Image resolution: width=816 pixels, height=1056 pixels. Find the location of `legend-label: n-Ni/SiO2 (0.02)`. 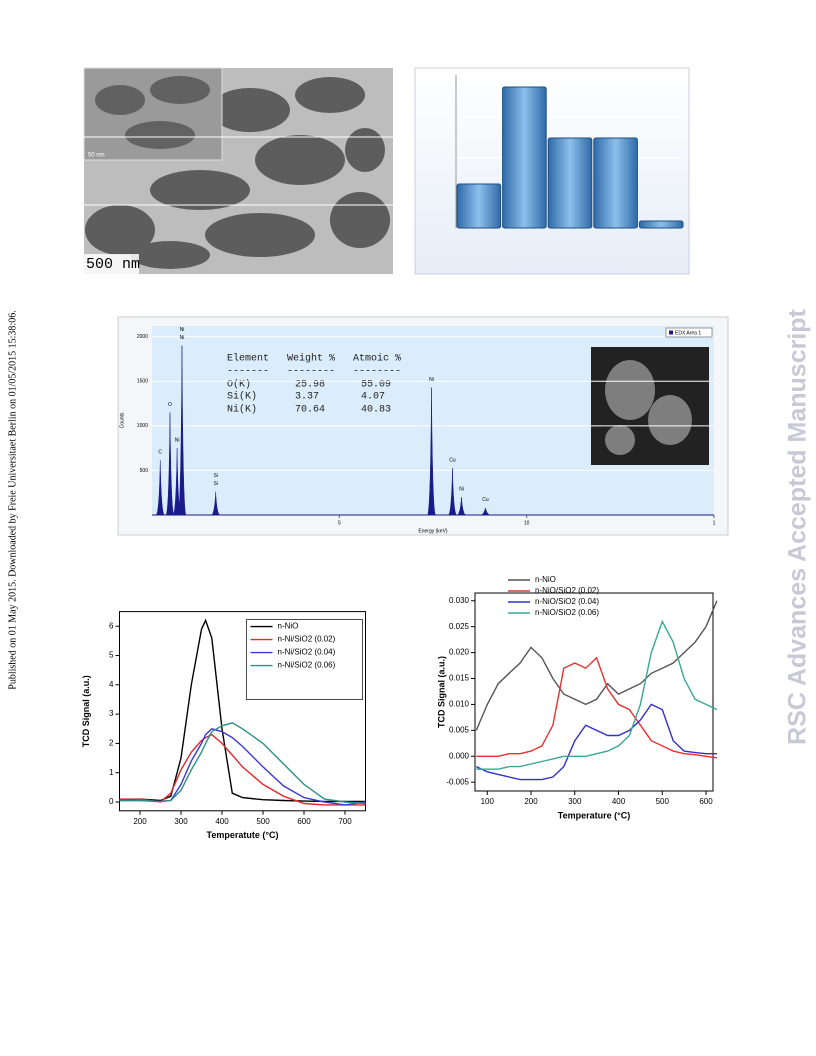

legend-label: n-Ni/SiO2 (0.02) is located at coordinates (307, 639).